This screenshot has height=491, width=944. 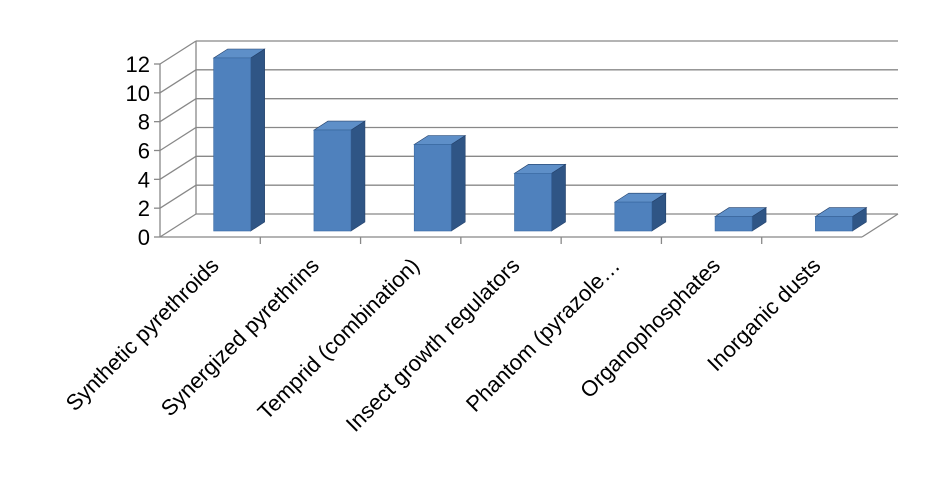 I want to click on y-tick-label: 4, so click(x=144, y=179).